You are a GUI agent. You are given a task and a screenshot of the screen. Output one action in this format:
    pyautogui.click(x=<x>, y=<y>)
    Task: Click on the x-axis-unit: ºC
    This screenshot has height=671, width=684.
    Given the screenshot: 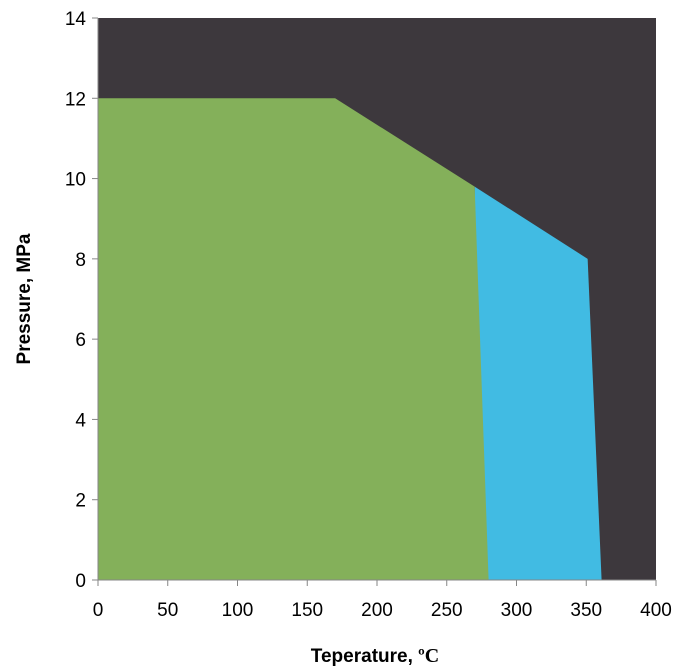 What is the action you would take?
    pyautogui.click(x=428, y=656)
    